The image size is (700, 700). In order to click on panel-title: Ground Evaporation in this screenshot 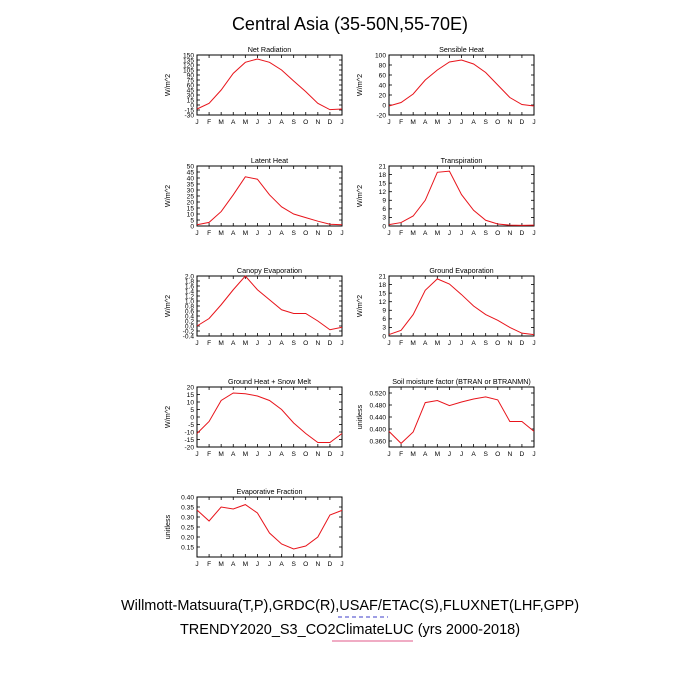, I will do `click(461, 270)`.